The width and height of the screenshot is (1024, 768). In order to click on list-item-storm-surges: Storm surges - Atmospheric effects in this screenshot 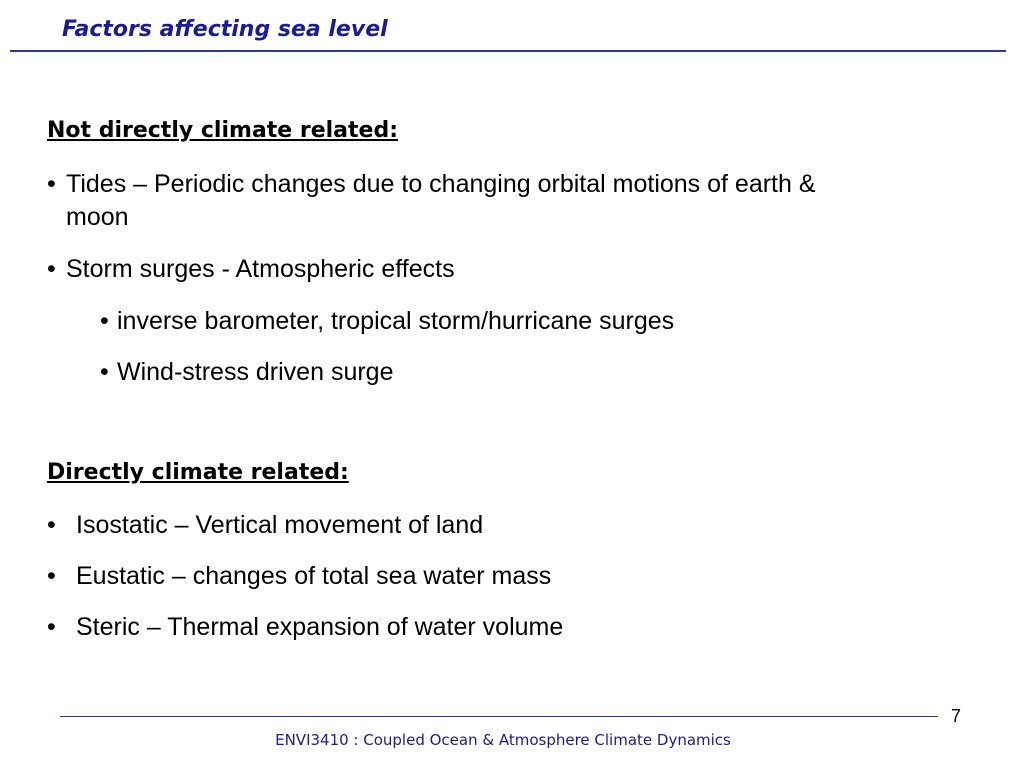, I will do `click(260, 269)`.